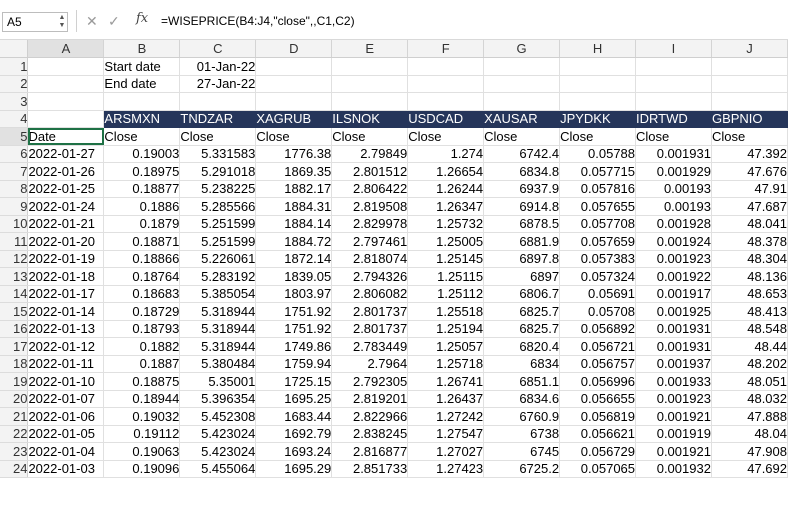  What do you see at coordinates (598, 451) in the screenshot?
I see `price-cell: 0.056729` at bounding box center [598, 451].